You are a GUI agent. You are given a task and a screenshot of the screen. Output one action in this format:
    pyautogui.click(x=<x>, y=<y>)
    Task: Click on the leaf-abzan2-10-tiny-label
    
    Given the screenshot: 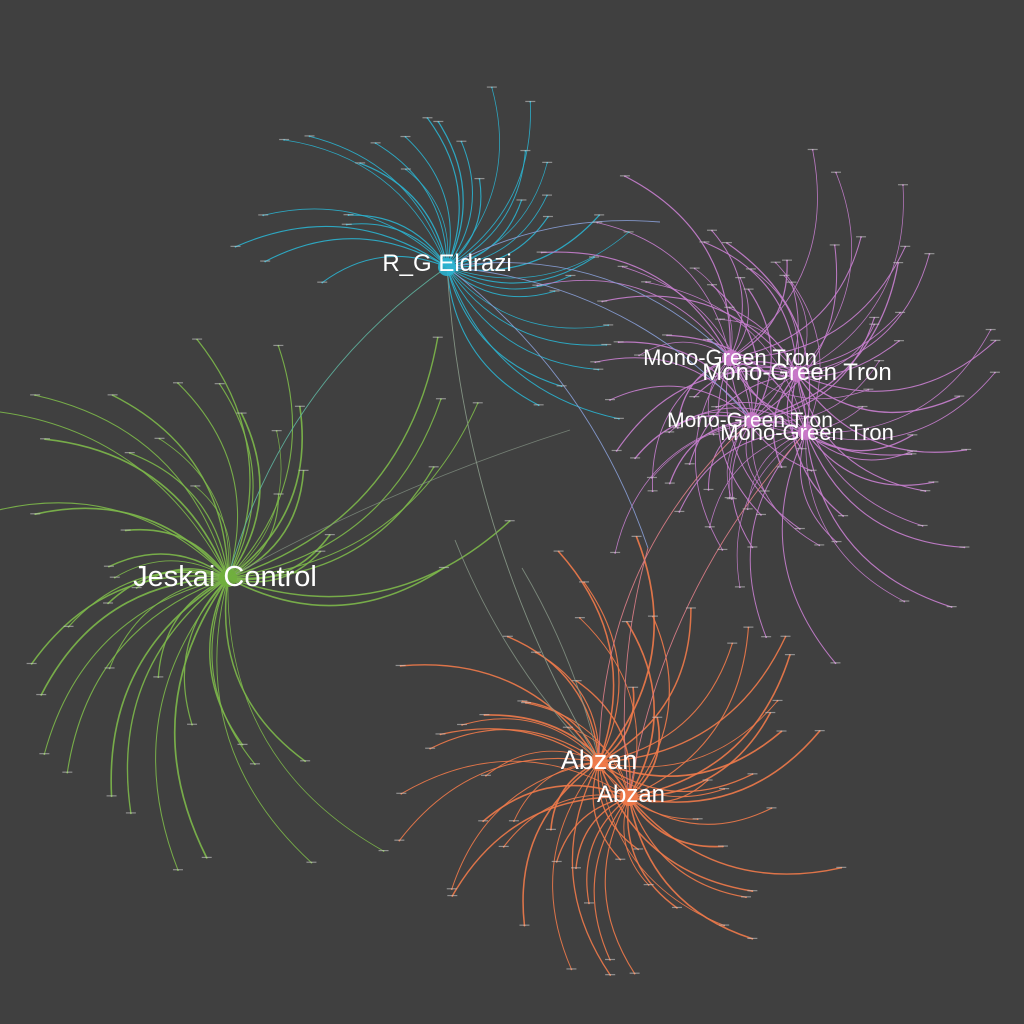 What is the action you would take?
    pyautogui.click(x=576, y=868)
    